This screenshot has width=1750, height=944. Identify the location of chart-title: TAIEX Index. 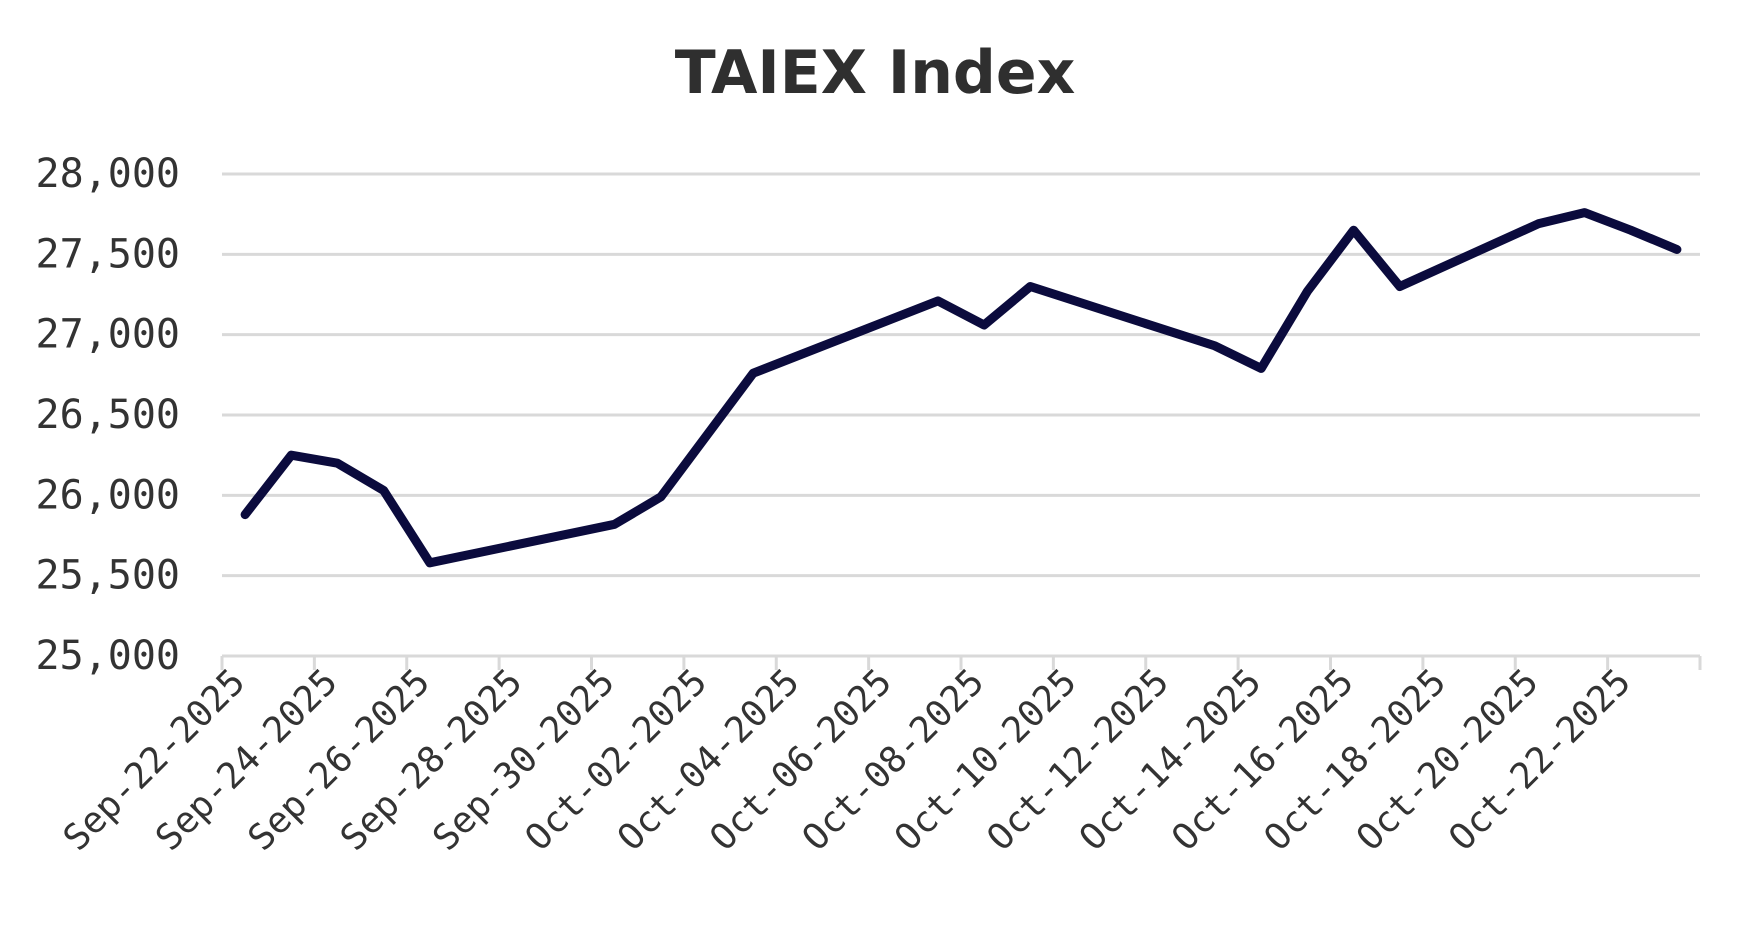
(875, 73).